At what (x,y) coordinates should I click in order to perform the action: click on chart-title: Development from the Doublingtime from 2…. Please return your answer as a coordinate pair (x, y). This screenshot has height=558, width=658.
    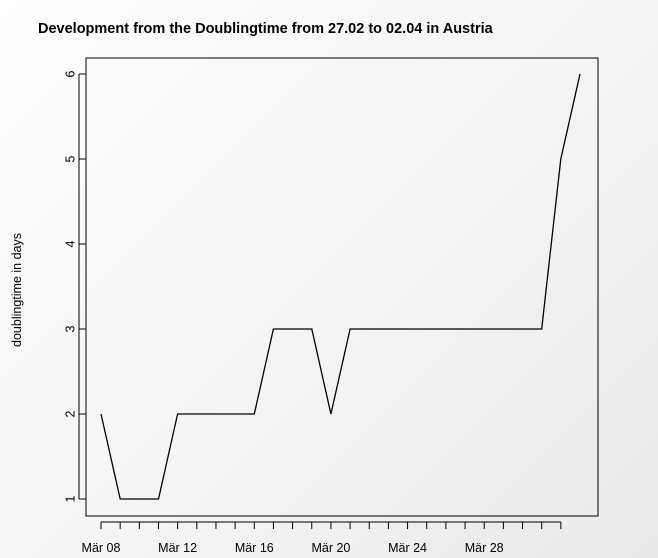
    Looking at the image, I should click on (266, 29).